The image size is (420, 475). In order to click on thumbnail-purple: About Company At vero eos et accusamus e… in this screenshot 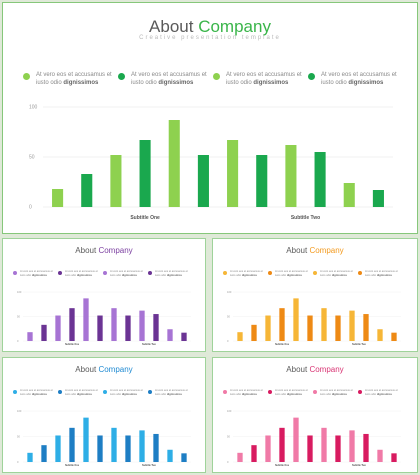, I will do `click(104, 295)`.